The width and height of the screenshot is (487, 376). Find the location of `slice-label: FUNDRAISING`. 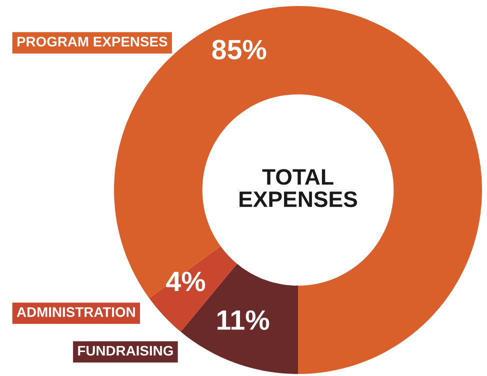

slice-label: FUNDRAISING is located at coordinates (125, 351).